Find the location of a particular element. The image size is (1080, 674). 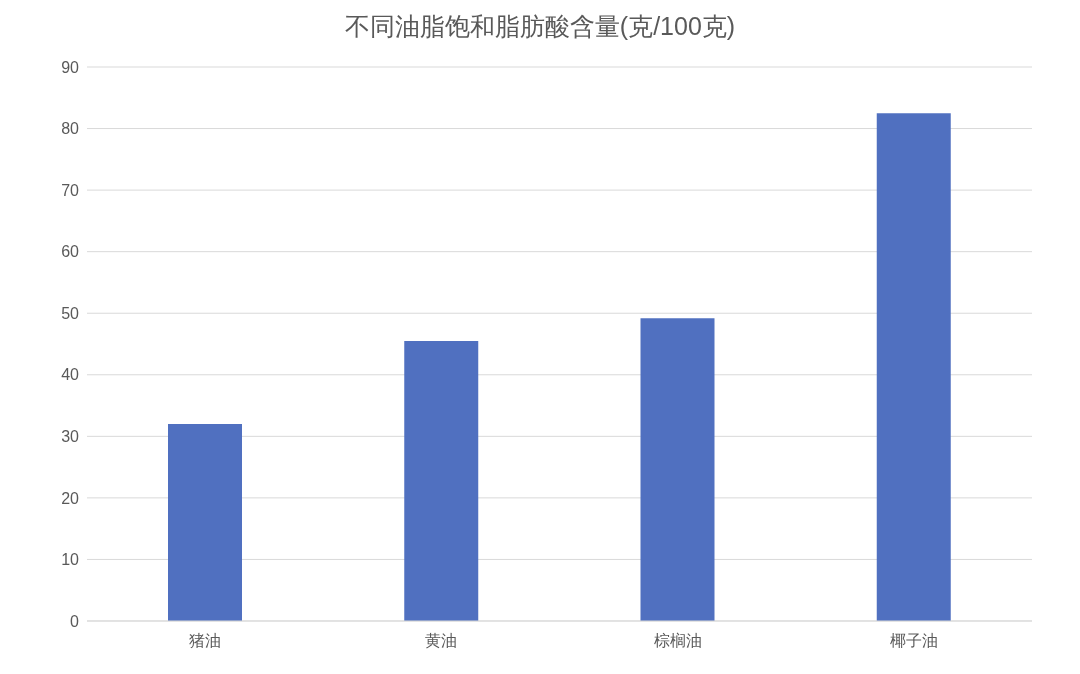

y-tick-label: 30 is located at coordinates (70, 437).